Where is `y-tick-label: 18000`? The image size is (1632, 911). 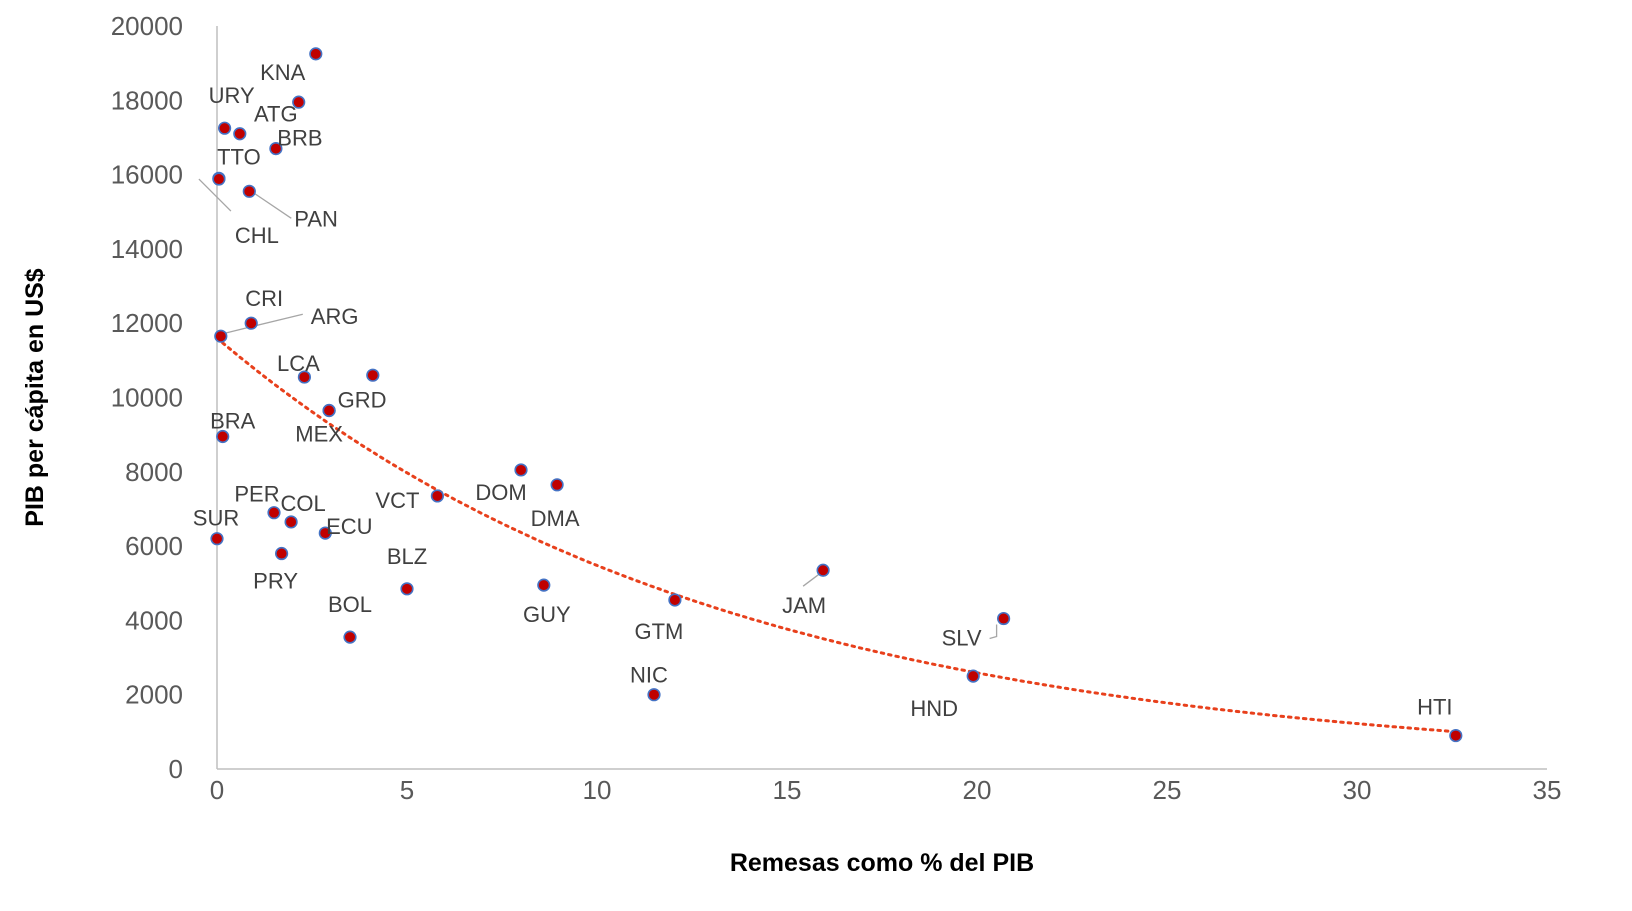 y-tick-label: 18000 is located at coordinates (147, 100).